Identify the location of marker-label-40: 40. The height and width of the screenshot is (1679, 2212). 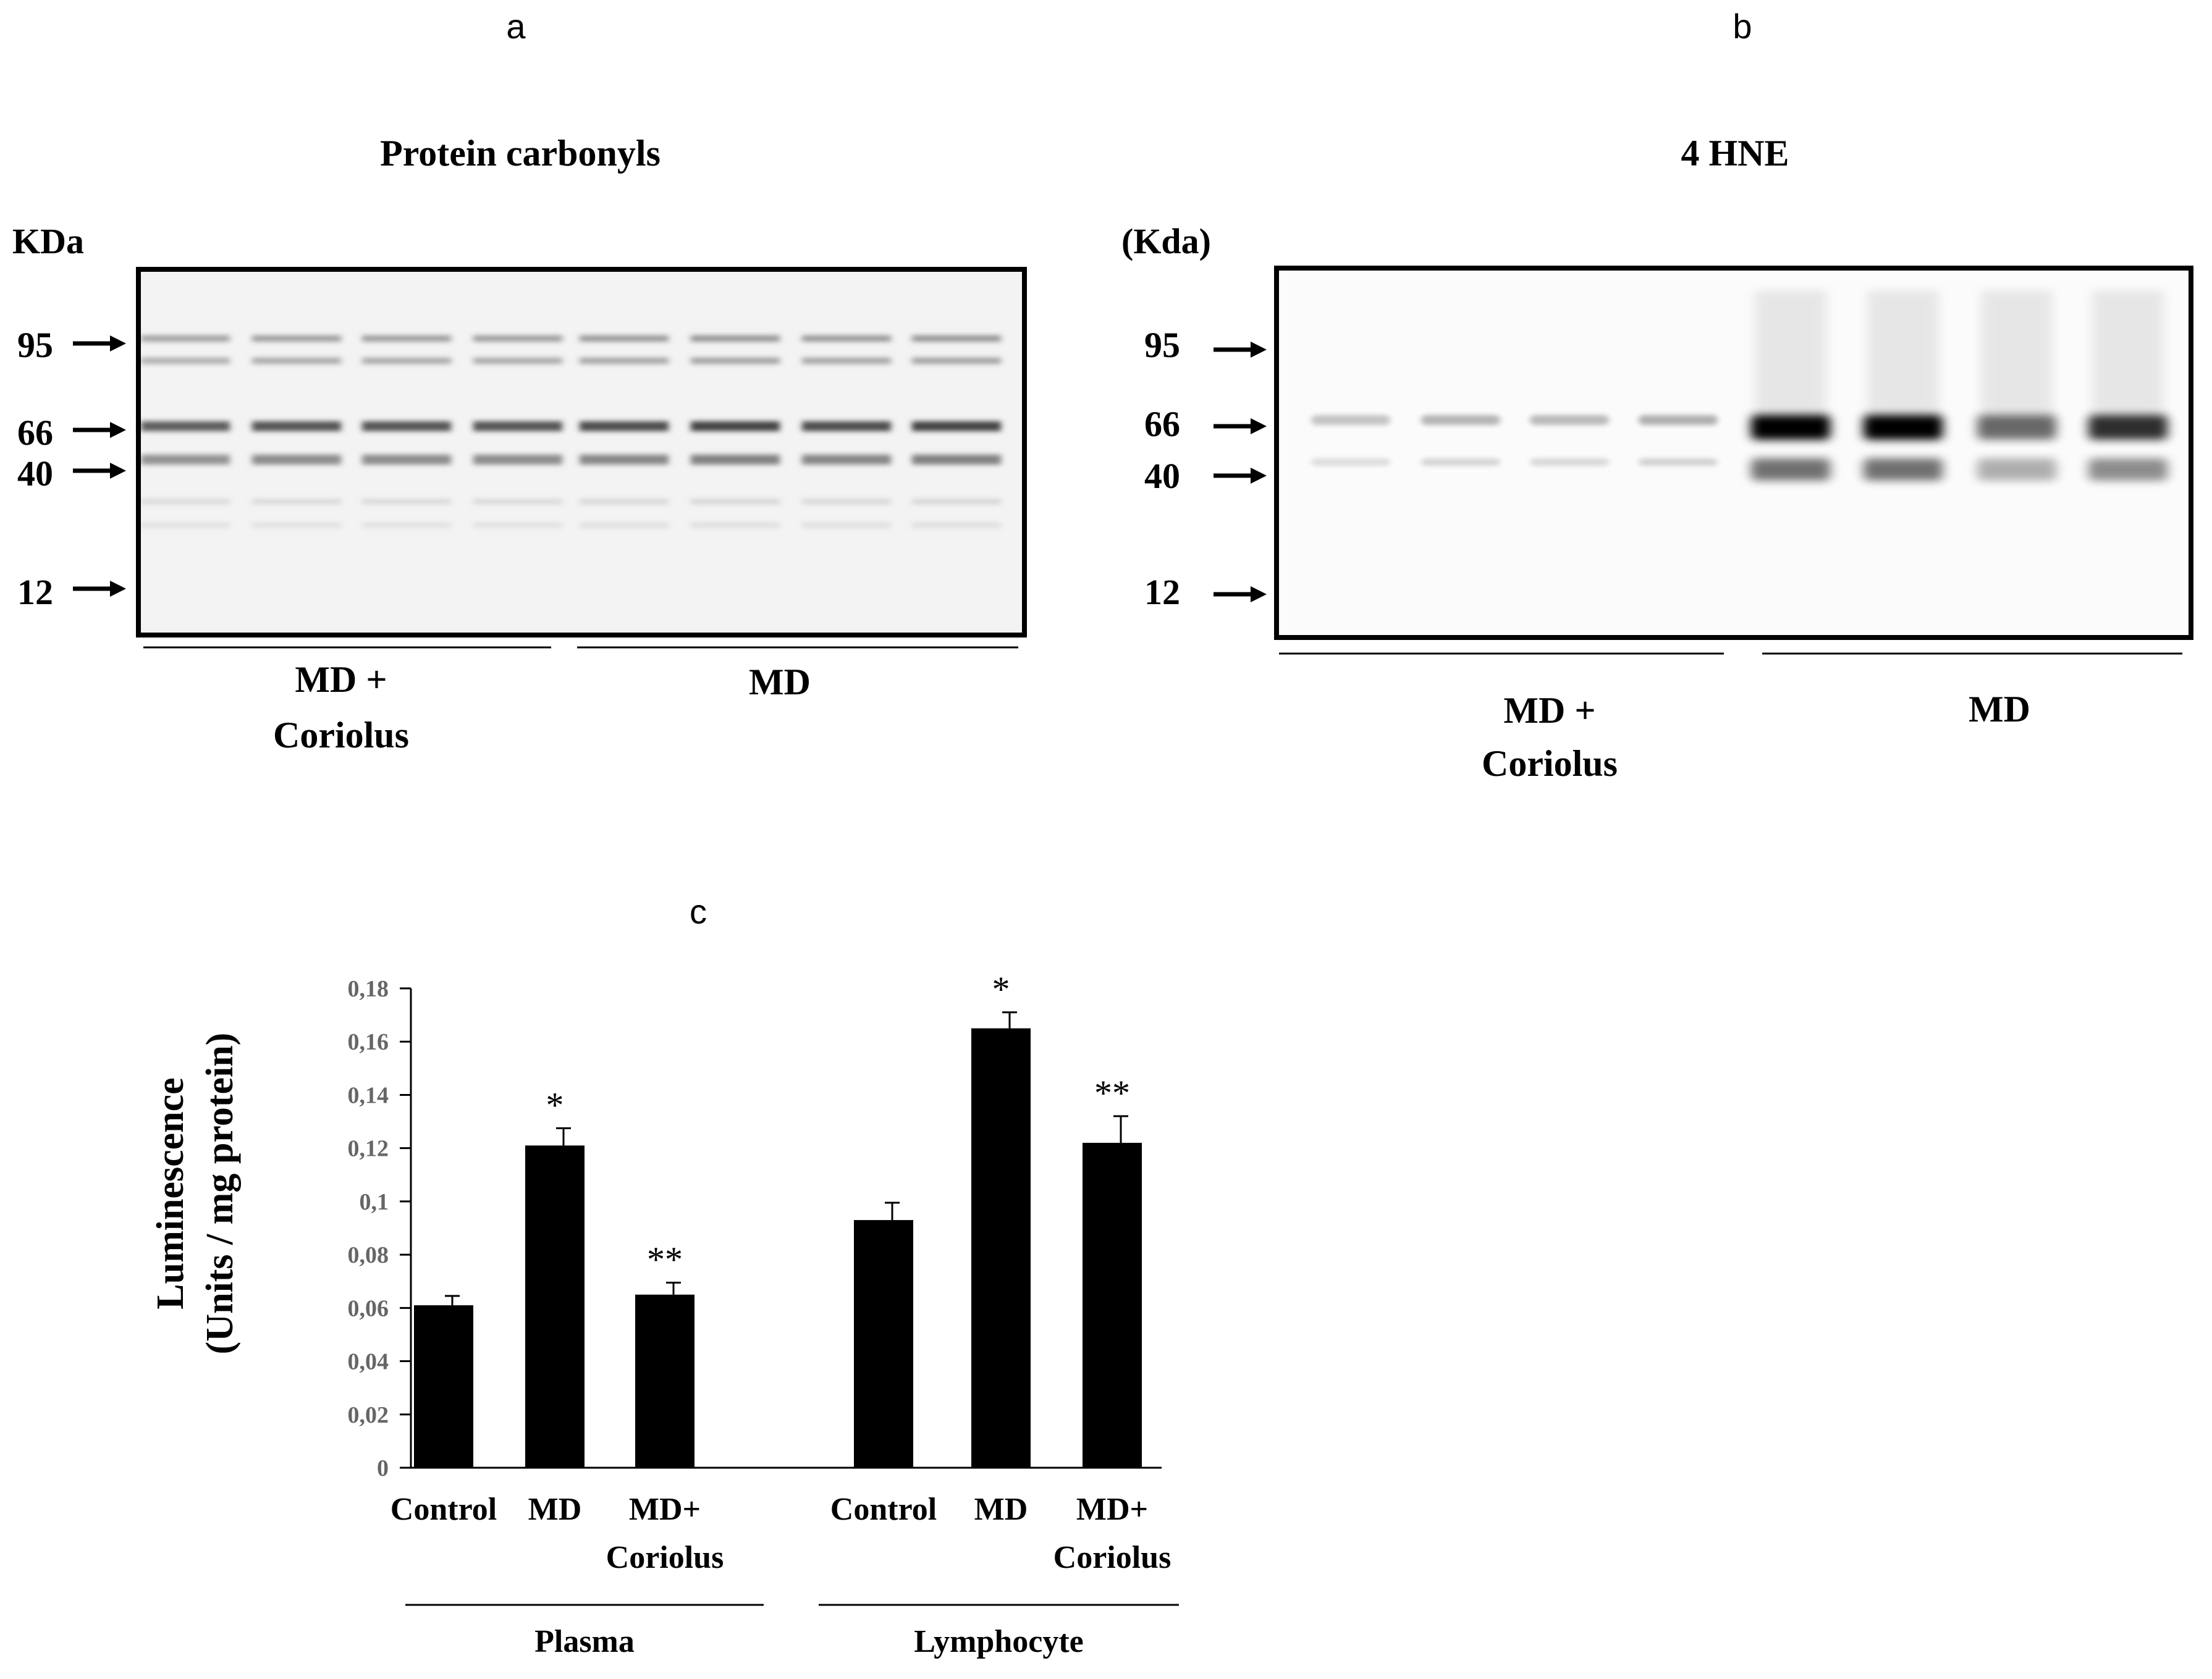
(1162, 476).